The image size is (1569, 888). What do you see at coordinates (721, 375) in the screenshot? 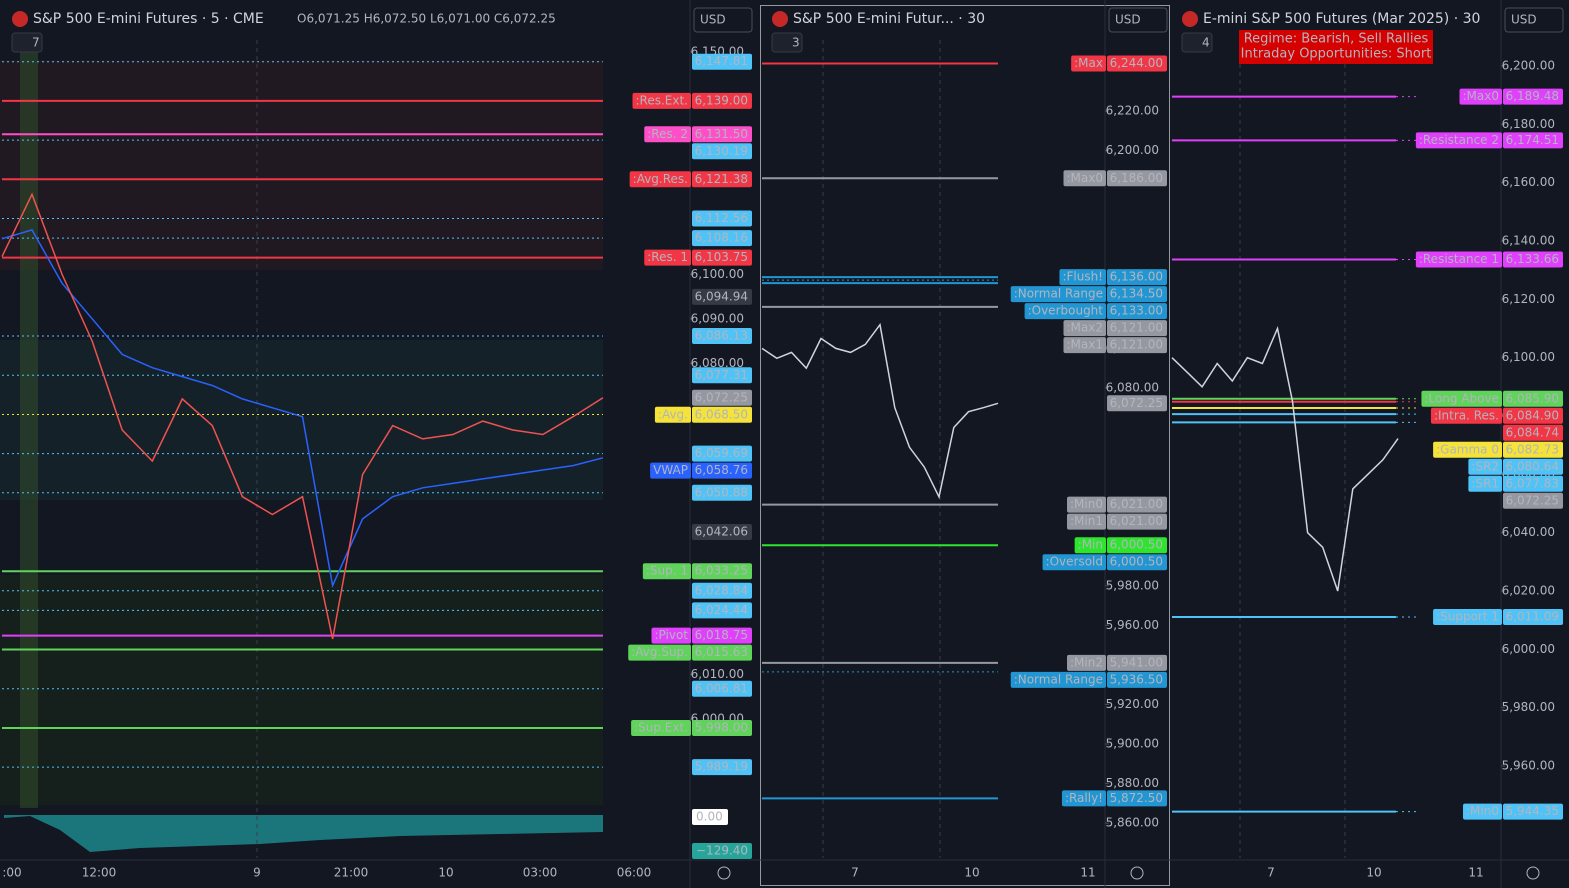
I see `price-label: 6,077.31` at bounding box center [721, 375].